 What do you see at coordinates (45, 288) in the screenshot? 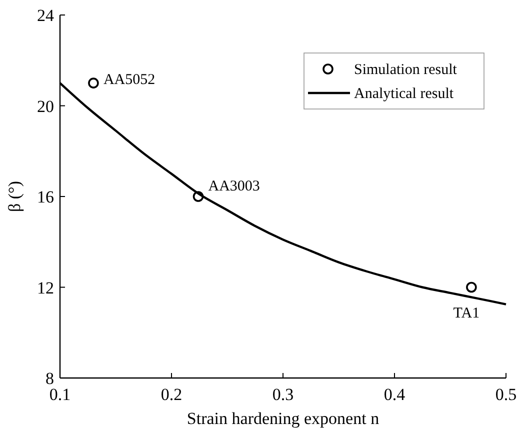
I see `y-tick-label: 12` at bounding box center [45, 288].